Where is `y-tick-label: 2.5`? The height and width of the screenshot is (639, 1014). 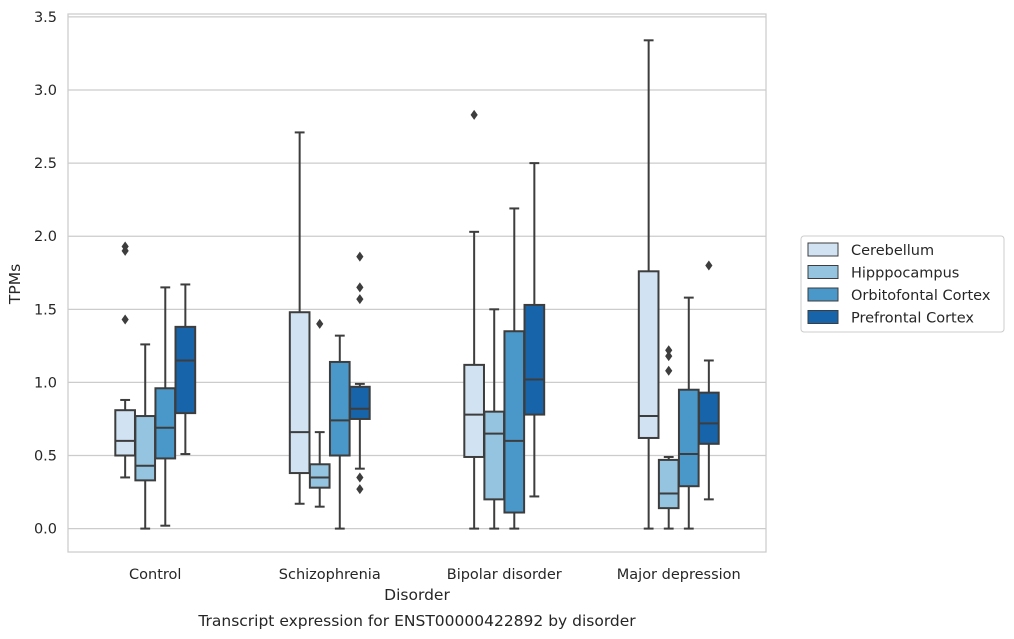 y-tick-label: 2.5 is located at coordinates (45, 164).